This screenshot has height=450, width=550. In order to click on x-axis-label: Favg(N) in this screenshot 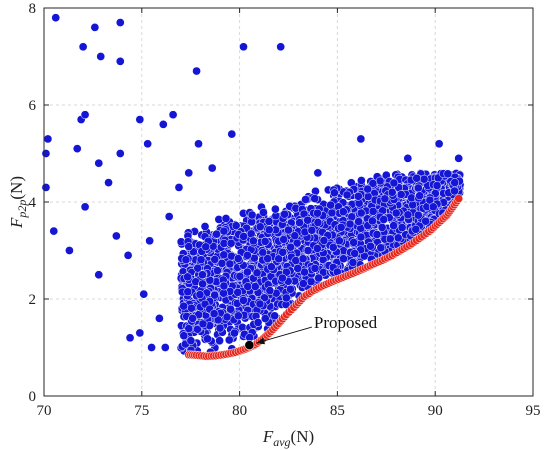, I will do `click(288, 438)`.